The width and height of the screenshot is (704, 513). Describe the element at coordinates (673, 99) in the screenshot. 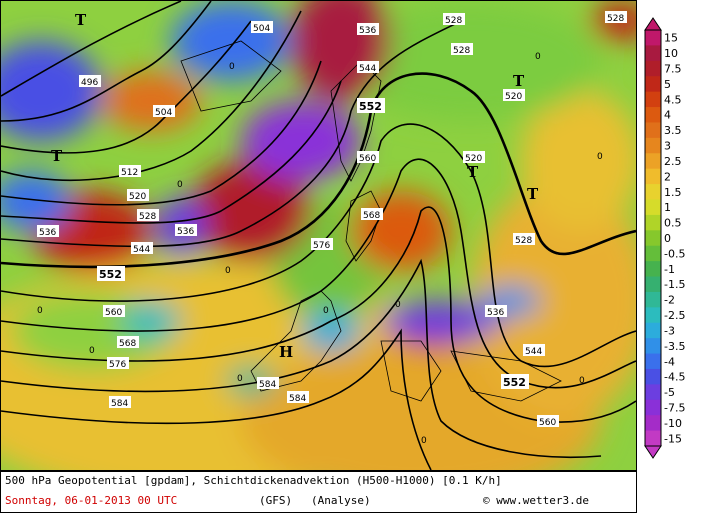

I see `legend-label: 4.5` at that location.